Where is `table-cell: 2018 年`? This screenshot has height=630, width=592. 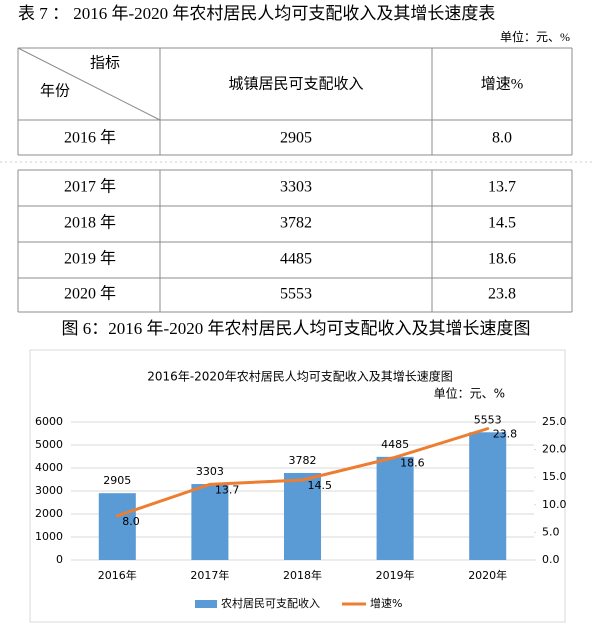
table-cell: 2018 年 is located at coordinates (90, 223).